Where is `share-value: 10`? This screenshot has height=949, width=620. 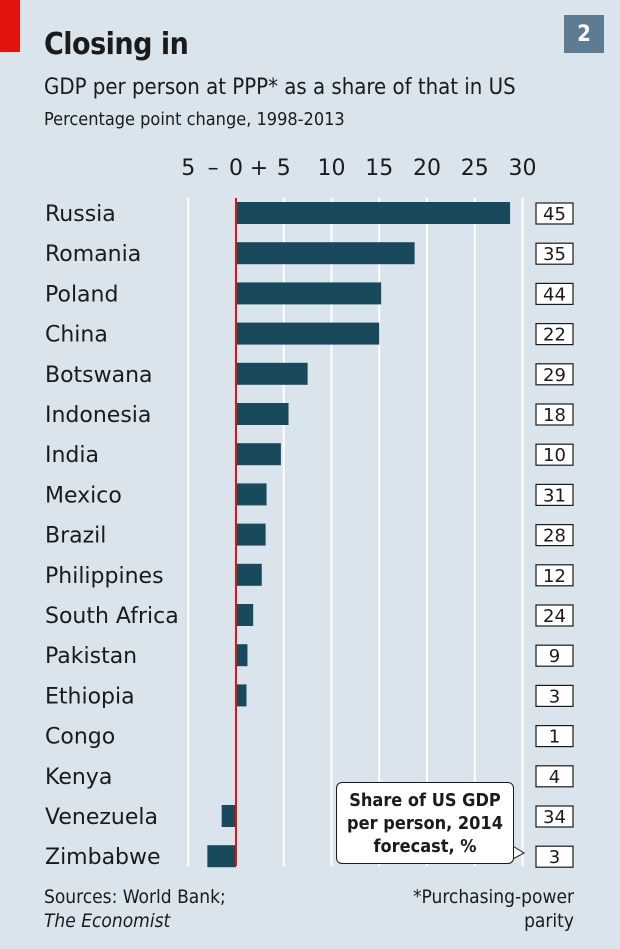 share-value: 10 is located at coordinates (554, 455).